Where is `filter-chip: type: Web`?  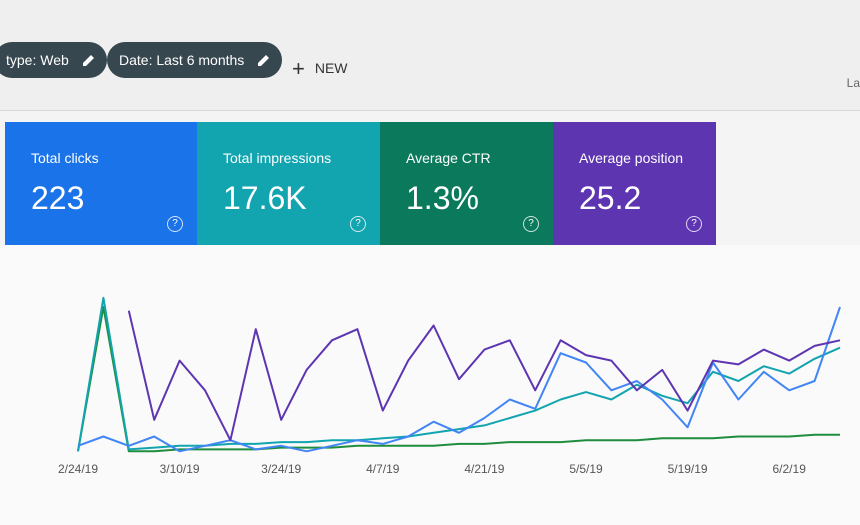 filter-chip: type: Web is located at coordinates (53, 60).